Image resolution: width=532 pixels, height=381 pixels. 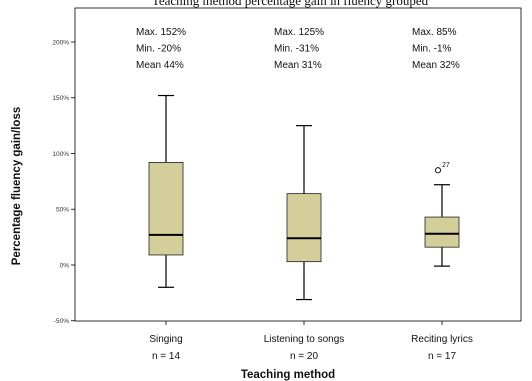 I want to click on box-group-2: Max. 125% Min. -31% Mean 31%, so click(x=299, y=164).